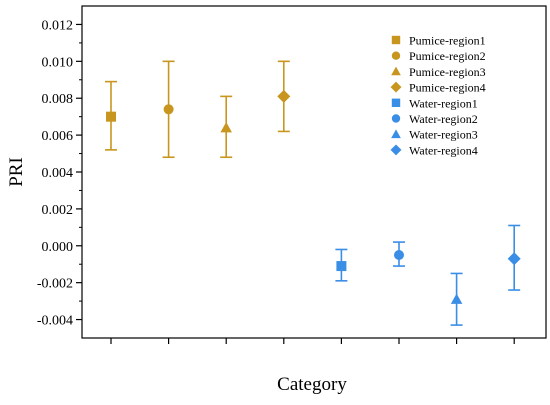 This screenshot has width=550, height=405. Describe the element at coordinates (58, 25) in the screenshot. I see `y-tick-label: 0.012` at that location.